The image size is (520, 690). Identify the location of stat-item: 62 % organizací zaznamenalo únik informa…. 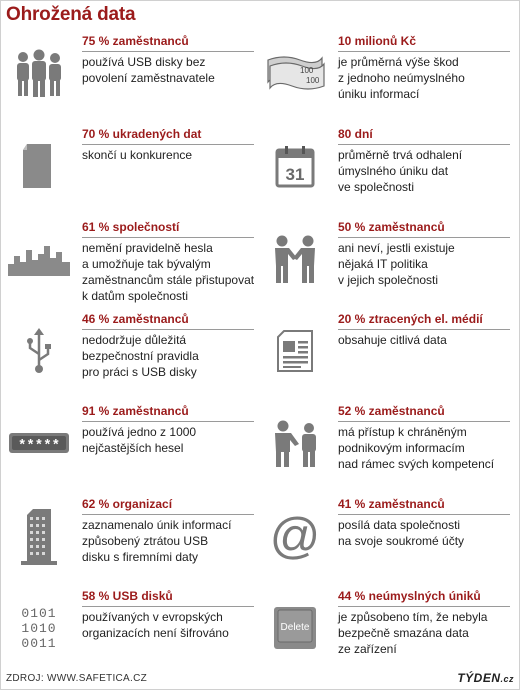
(131, 541).